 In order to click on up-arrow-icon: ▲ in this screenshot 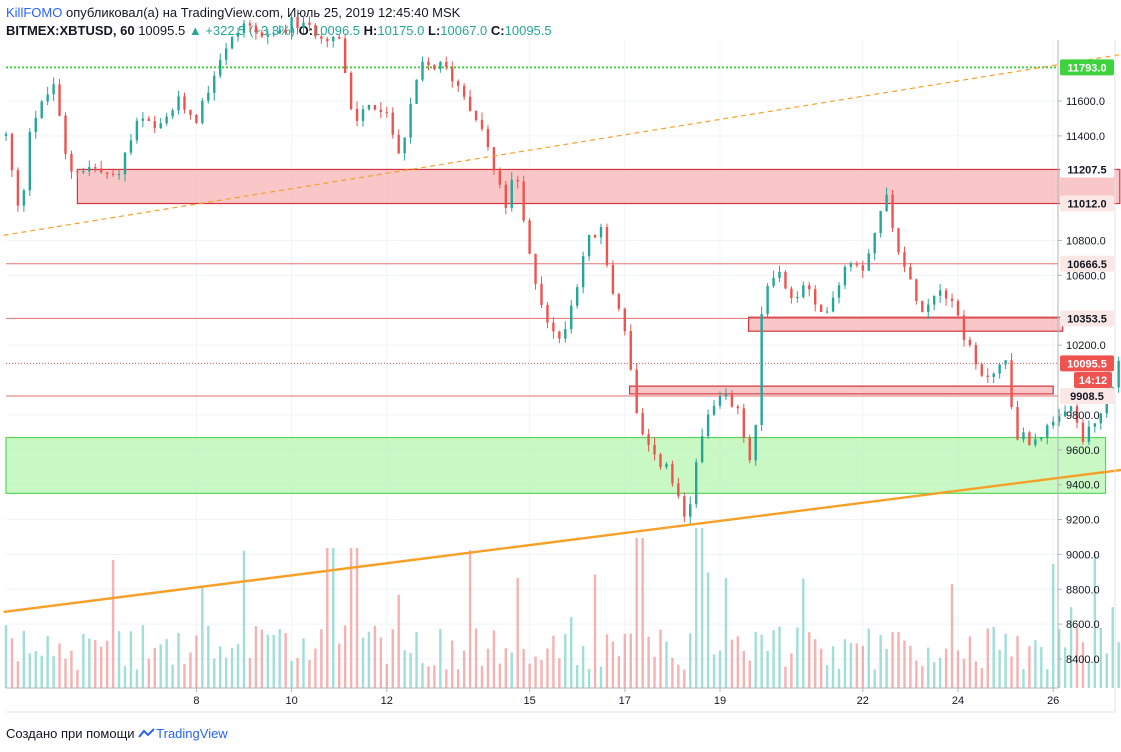, I will do `click(195, 30)`.